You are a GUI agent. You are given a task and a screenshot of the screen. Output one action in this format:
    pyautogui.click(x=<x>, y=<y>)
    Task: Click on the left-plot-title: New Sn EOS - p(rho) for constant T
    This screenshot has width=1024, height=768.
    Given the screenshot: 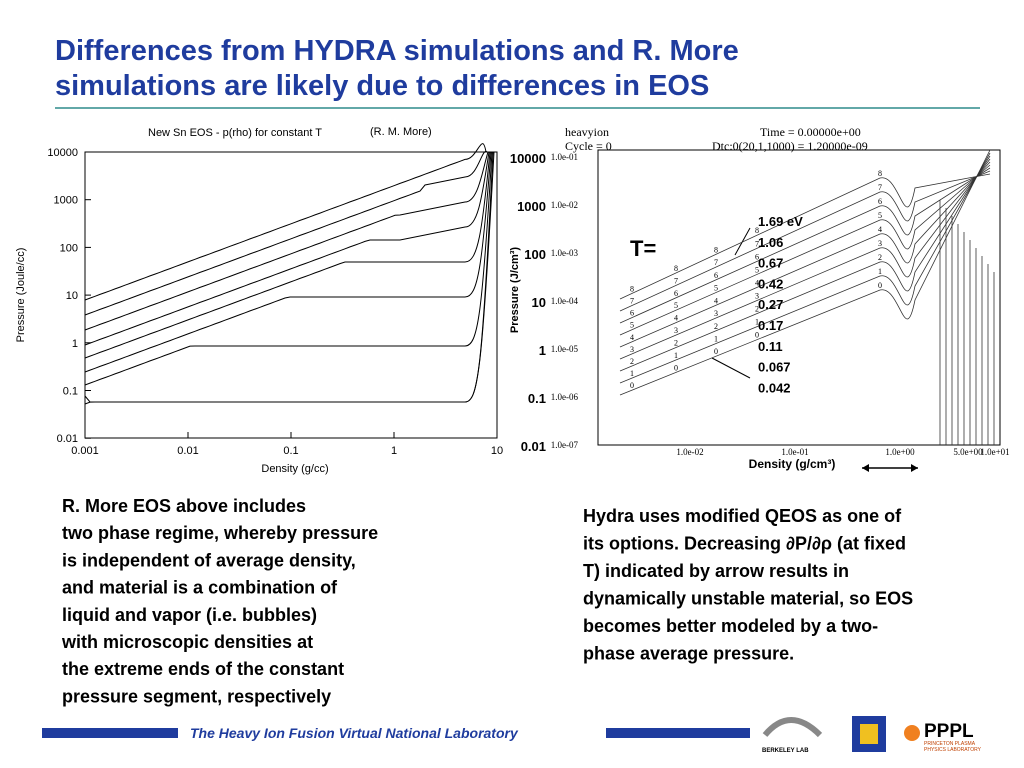 What is the action you would take?
    pyautogui.click(x=235, y=133)
    